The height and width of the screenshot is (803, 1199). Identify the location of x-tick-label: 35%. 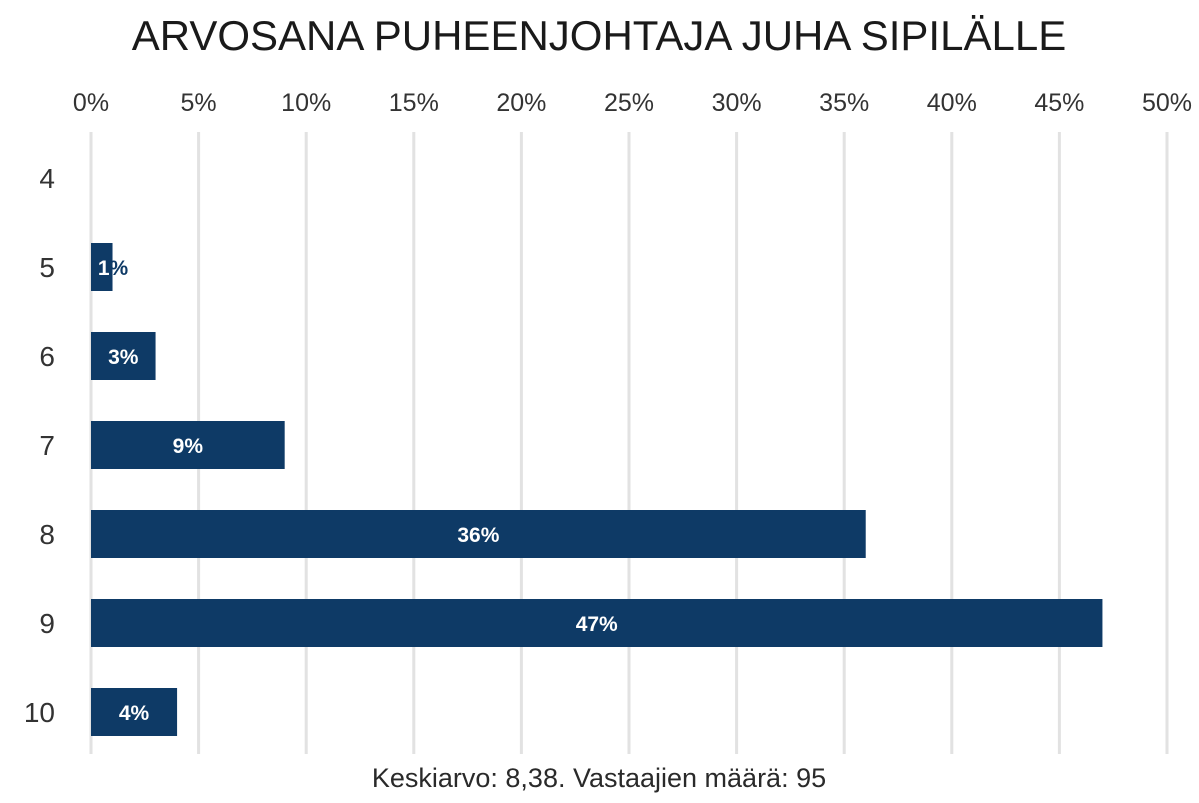
(844, 103).